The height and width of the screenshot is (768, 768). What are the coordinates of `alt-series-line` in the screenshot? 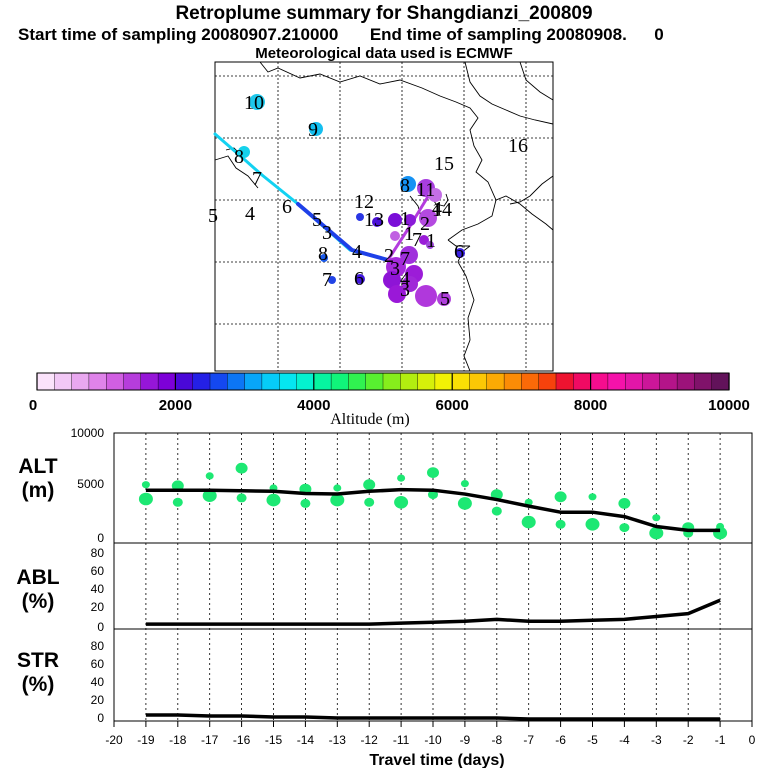 It's located at (433, 510).